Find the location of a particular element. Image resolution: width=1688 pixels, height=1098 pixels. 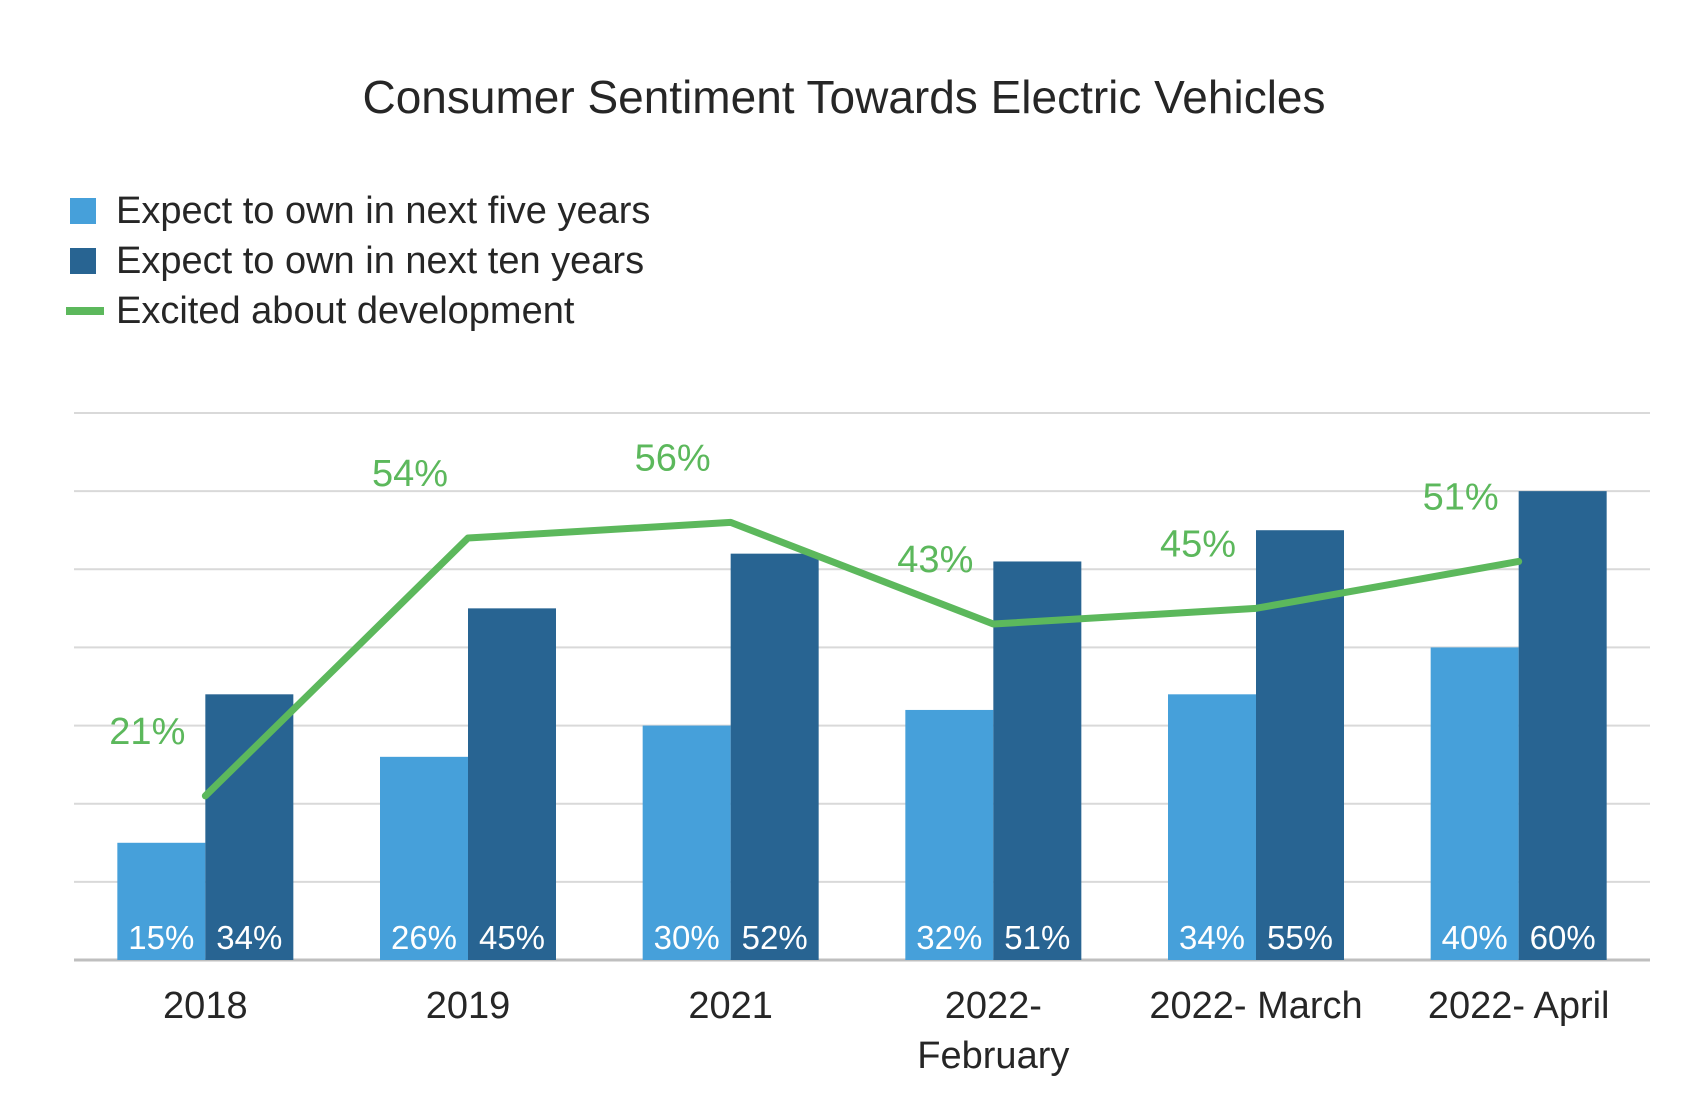

legend-item-ten-years: Expect to own in next ten years is located at coordinates (358, 261).